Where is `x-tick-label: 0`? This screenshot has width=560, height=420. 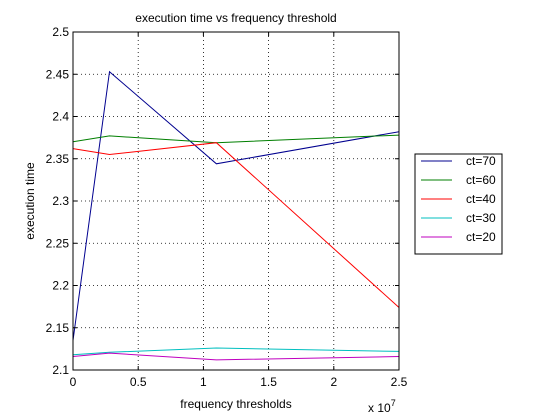 x-tick-label: 0 is located at coordinates (73, 382).